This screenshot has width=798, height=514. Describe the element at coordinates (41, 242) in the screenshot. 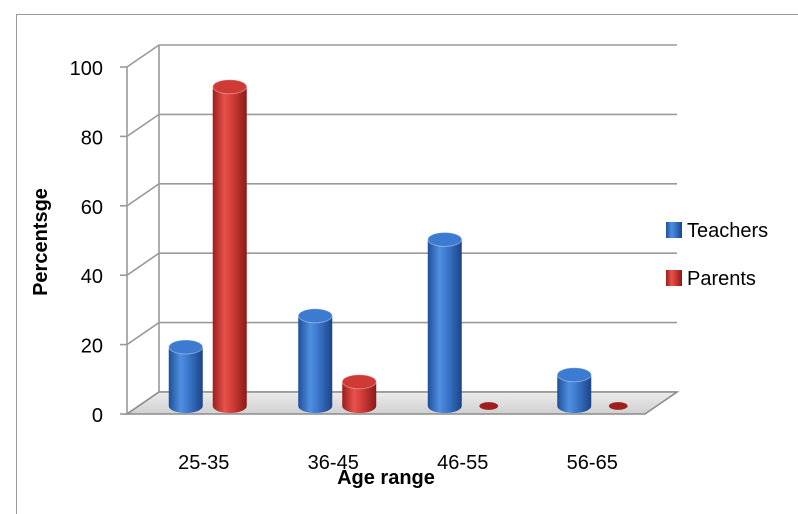

I see `y-axis-title: Percentsge` at that location.